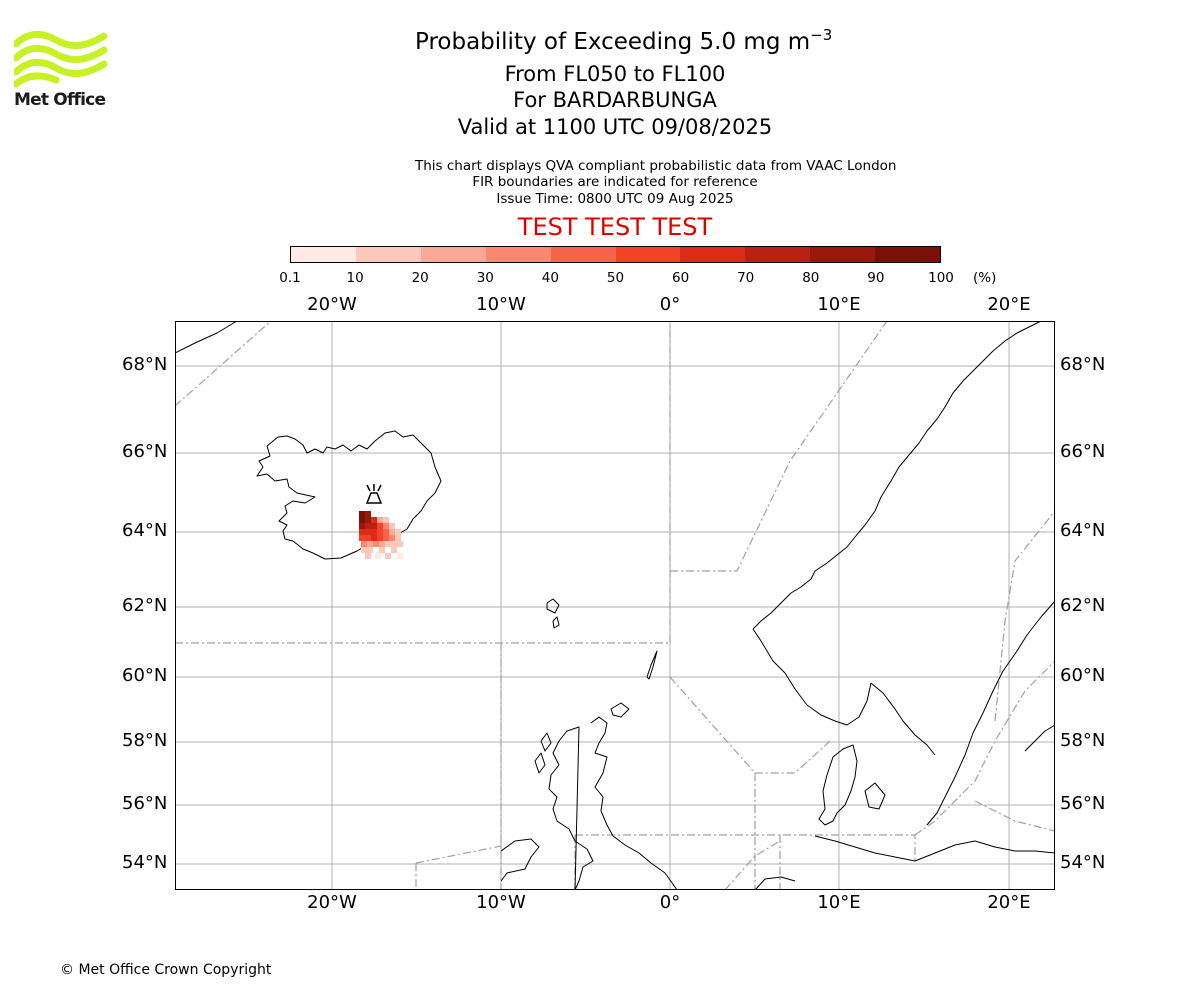 The image size is (1200, 1000). Describe the element at coordinates (615, 199) in the screenshot. I see `issue-time: Issue Time: 0800 UTC 09 Aug 2025` at that location.